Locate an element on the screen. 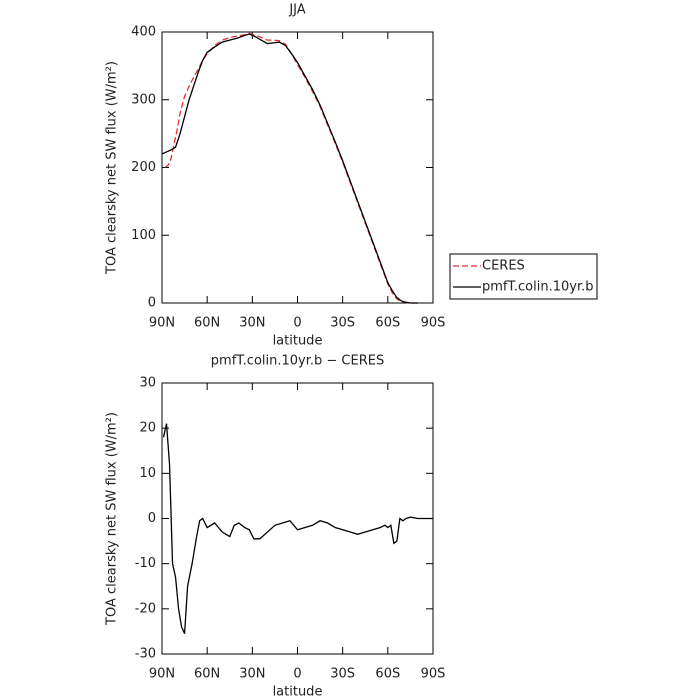  y-tick-label: 20 is located at coordinates (147, 428).